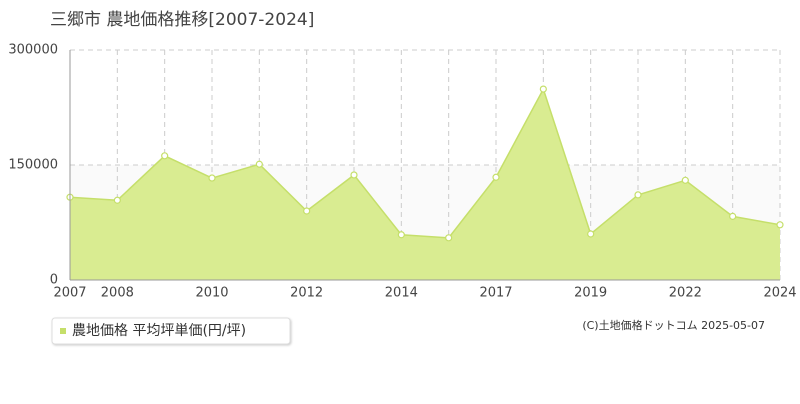 This screenshot has width=800, height=404. What do you see at coordinates (54, 280) in the screenshot?
I see `y-tick-label: 0` at bounding box center [54, 280].